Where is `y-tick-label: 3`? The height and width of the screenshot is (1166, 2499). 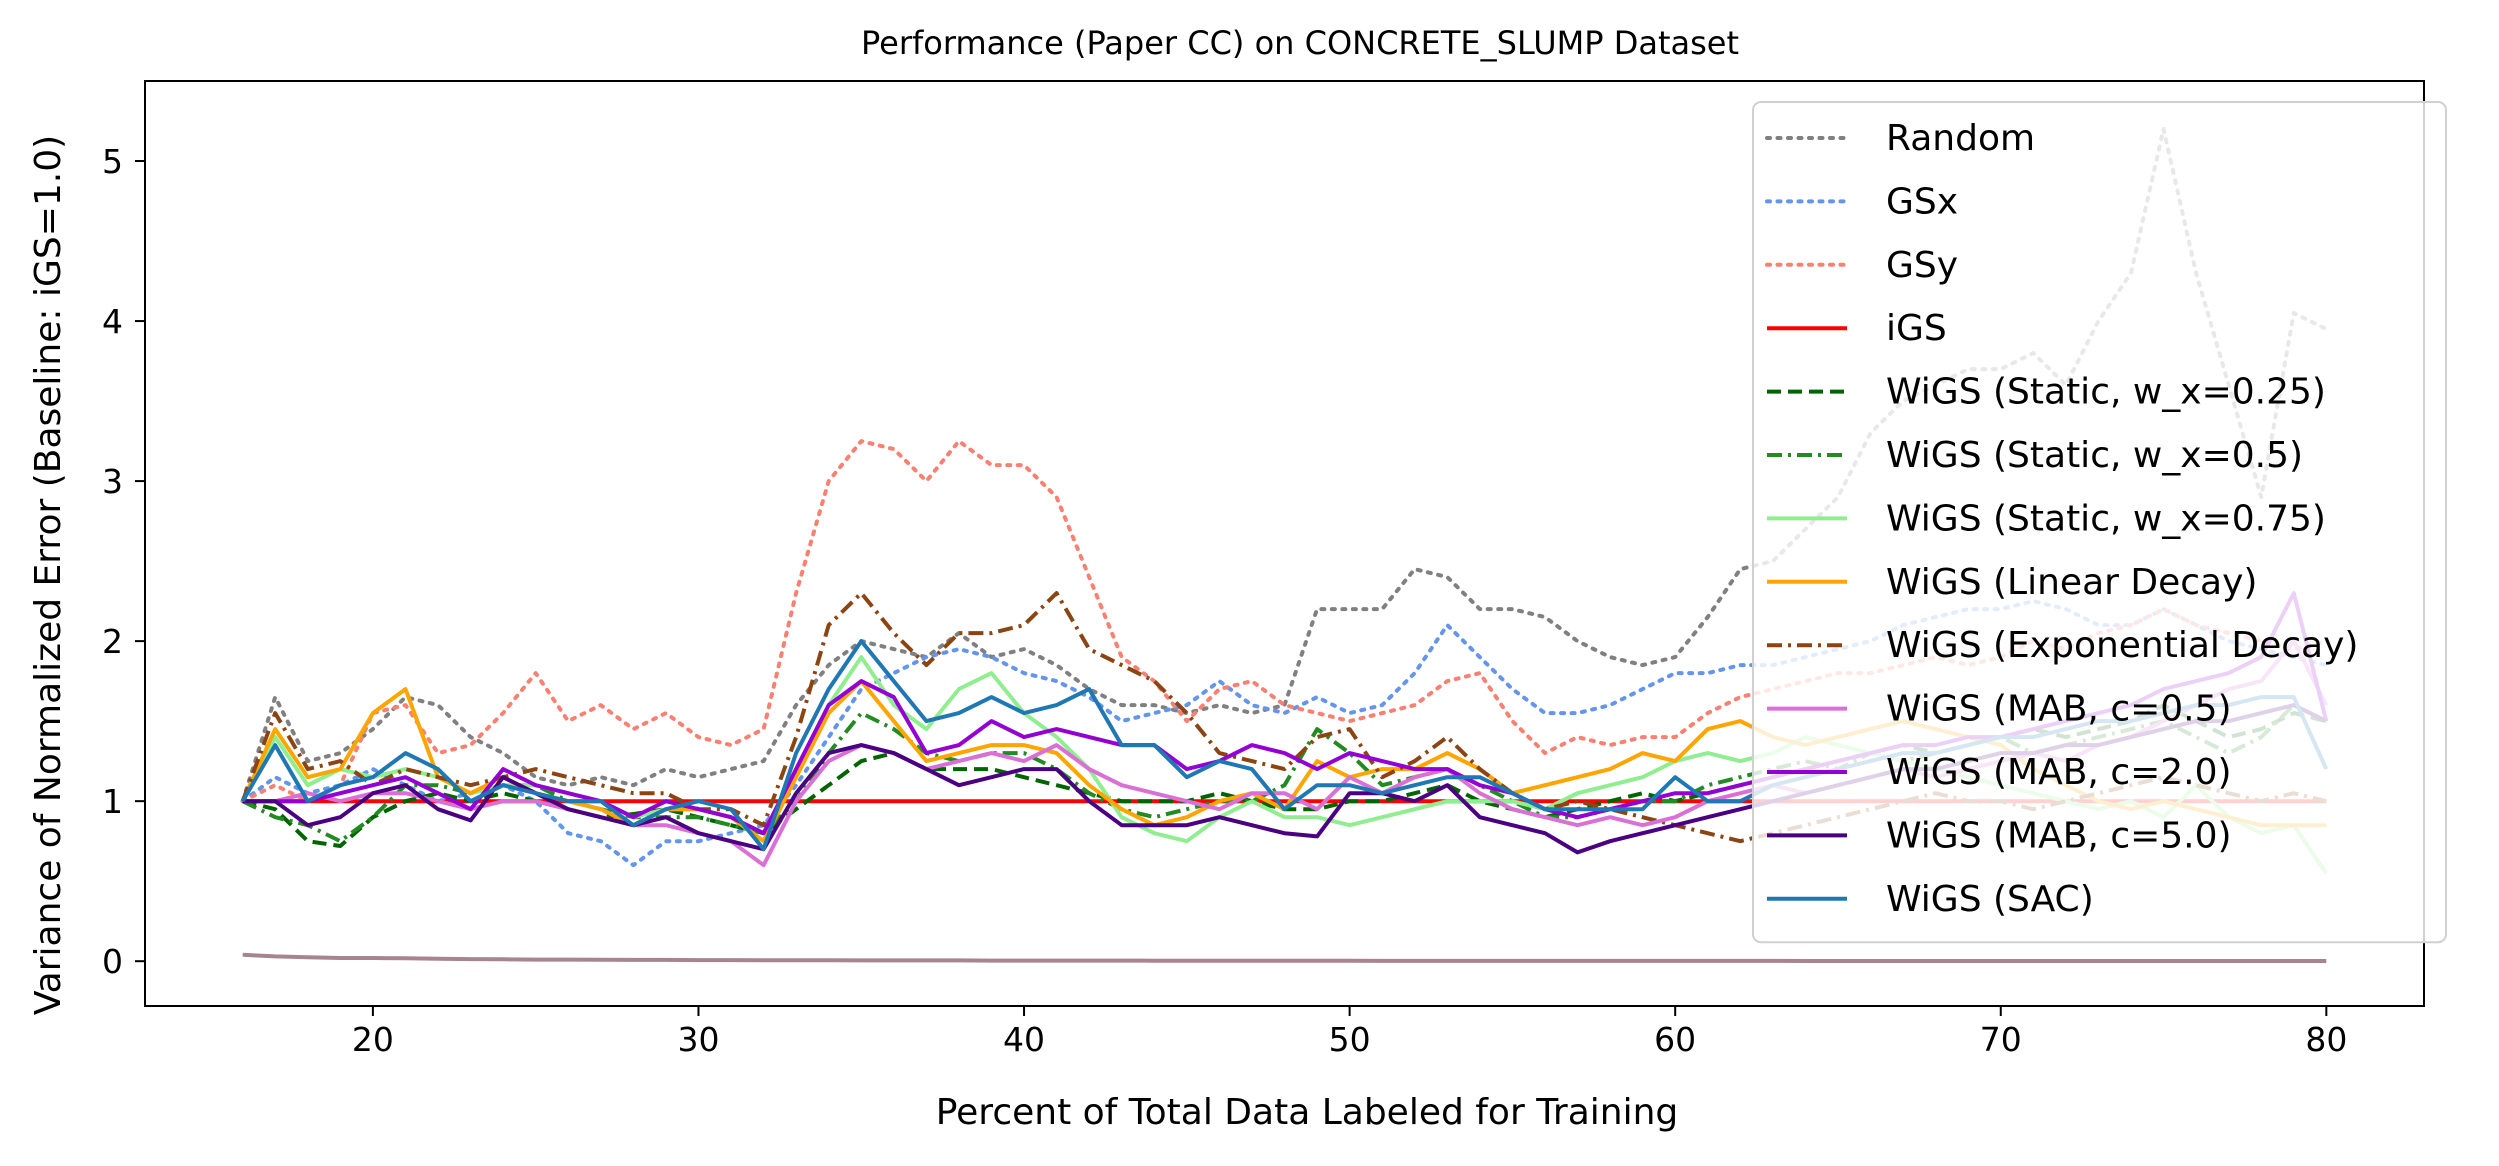
y-tick-label: 3 is located at coordinates (112, 481).